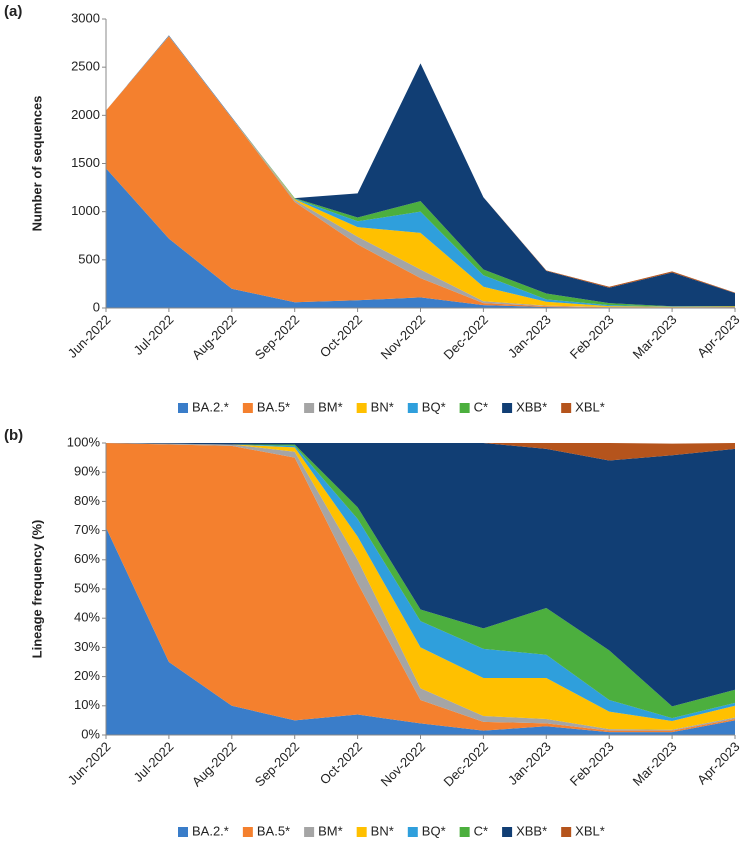 This screenshot has height=848, width=749. Describe the element at coordinates (87, 646) in the screenshot. I see `y-tick-label: 30%` at that location.